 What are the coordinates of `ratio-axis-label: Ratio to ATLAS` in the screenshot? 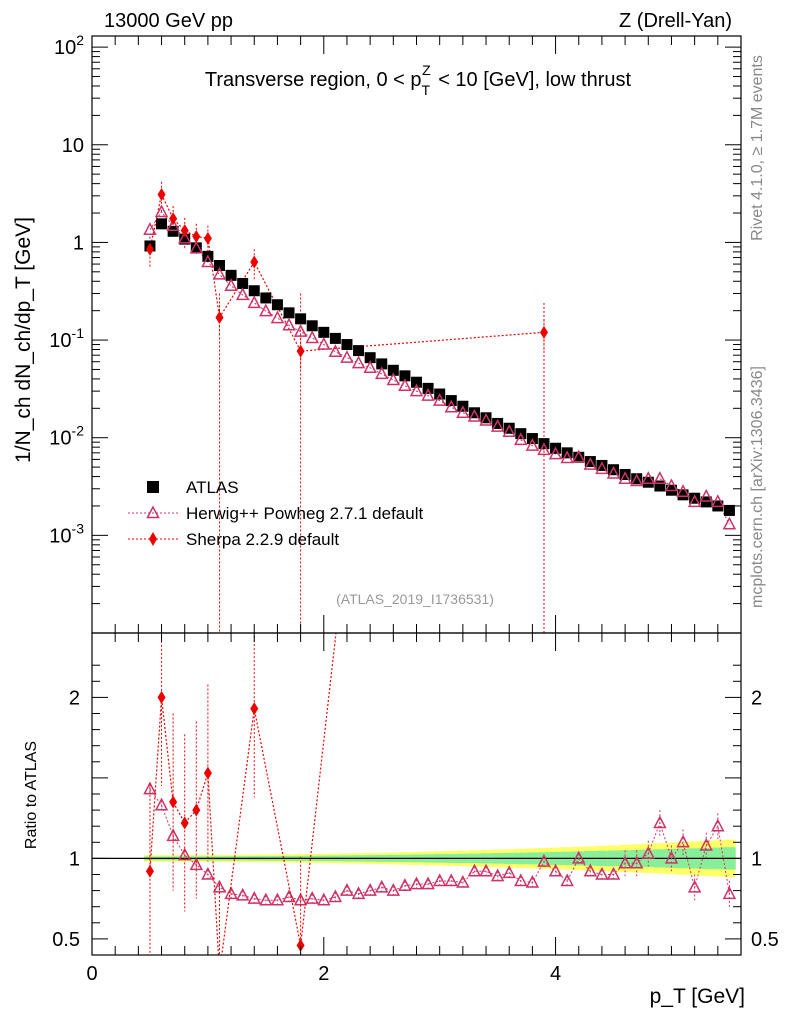 It's located at (31, 795).